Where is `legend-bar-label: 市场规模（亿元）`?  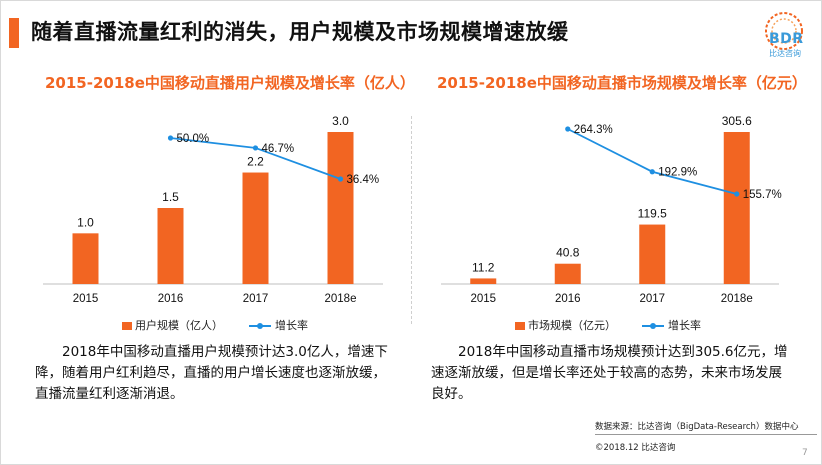
legend-bar-label: 市场规模（亿元） is located at coordinates (572, 325).